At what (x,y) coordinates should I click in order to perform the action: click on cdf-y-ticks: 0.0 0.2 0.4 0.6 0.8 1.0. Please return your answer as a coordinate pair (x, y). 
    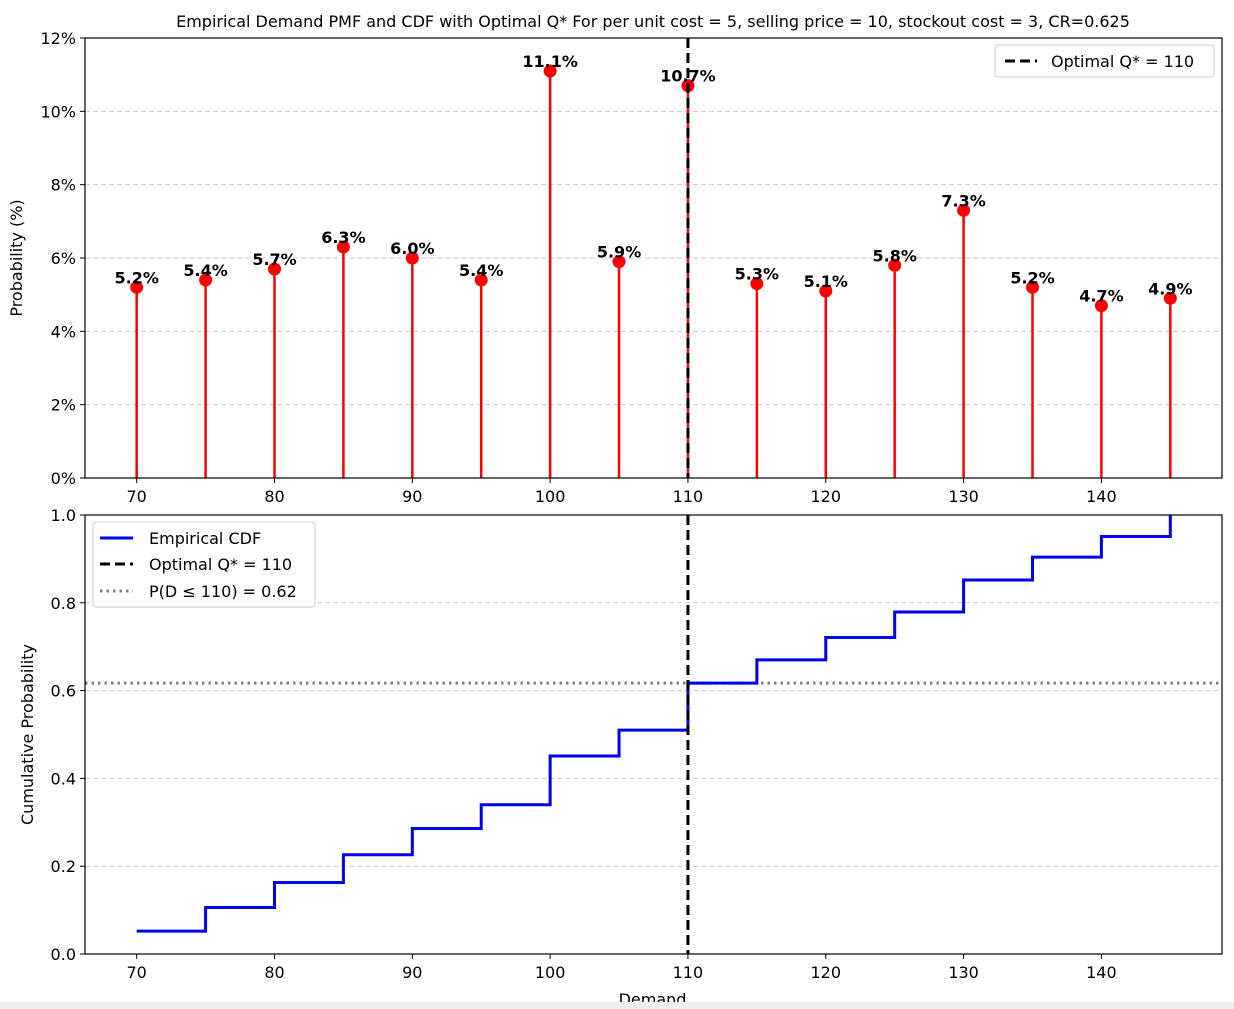
    Looking at the image, I should click on (68, 735).